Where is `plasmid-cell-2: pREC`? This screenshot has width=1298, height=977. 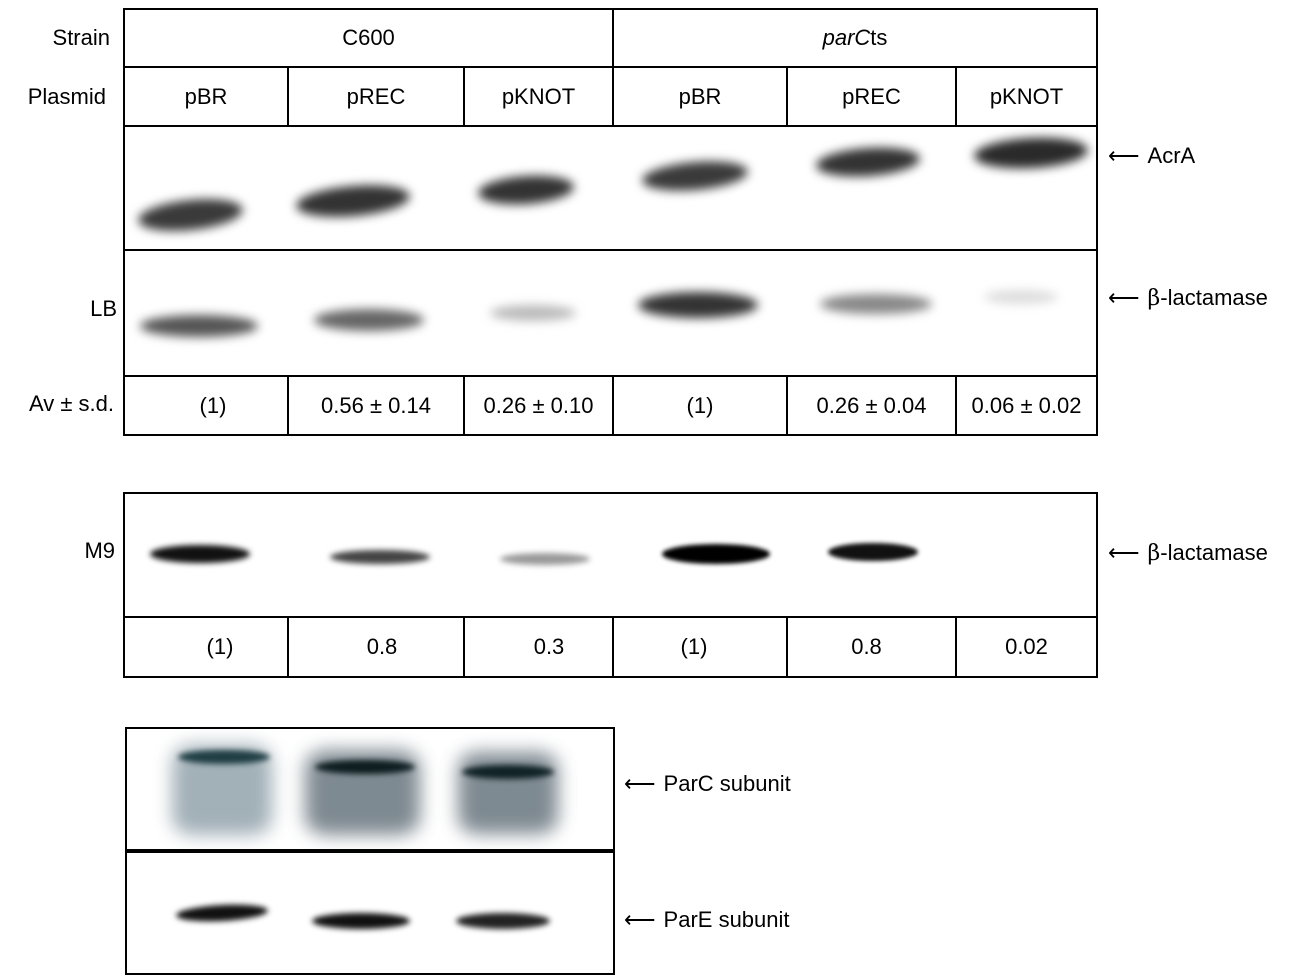 plasmid-cell-2: pREC is located at coordinates (376, 96).